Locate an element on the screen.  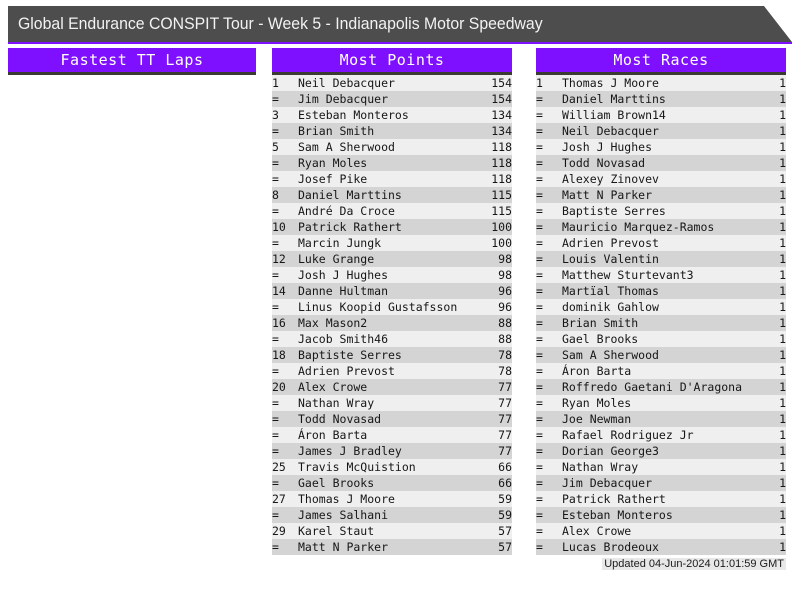
table-row: = Jacob Smith46 88 is located at coordinates (392, 339).